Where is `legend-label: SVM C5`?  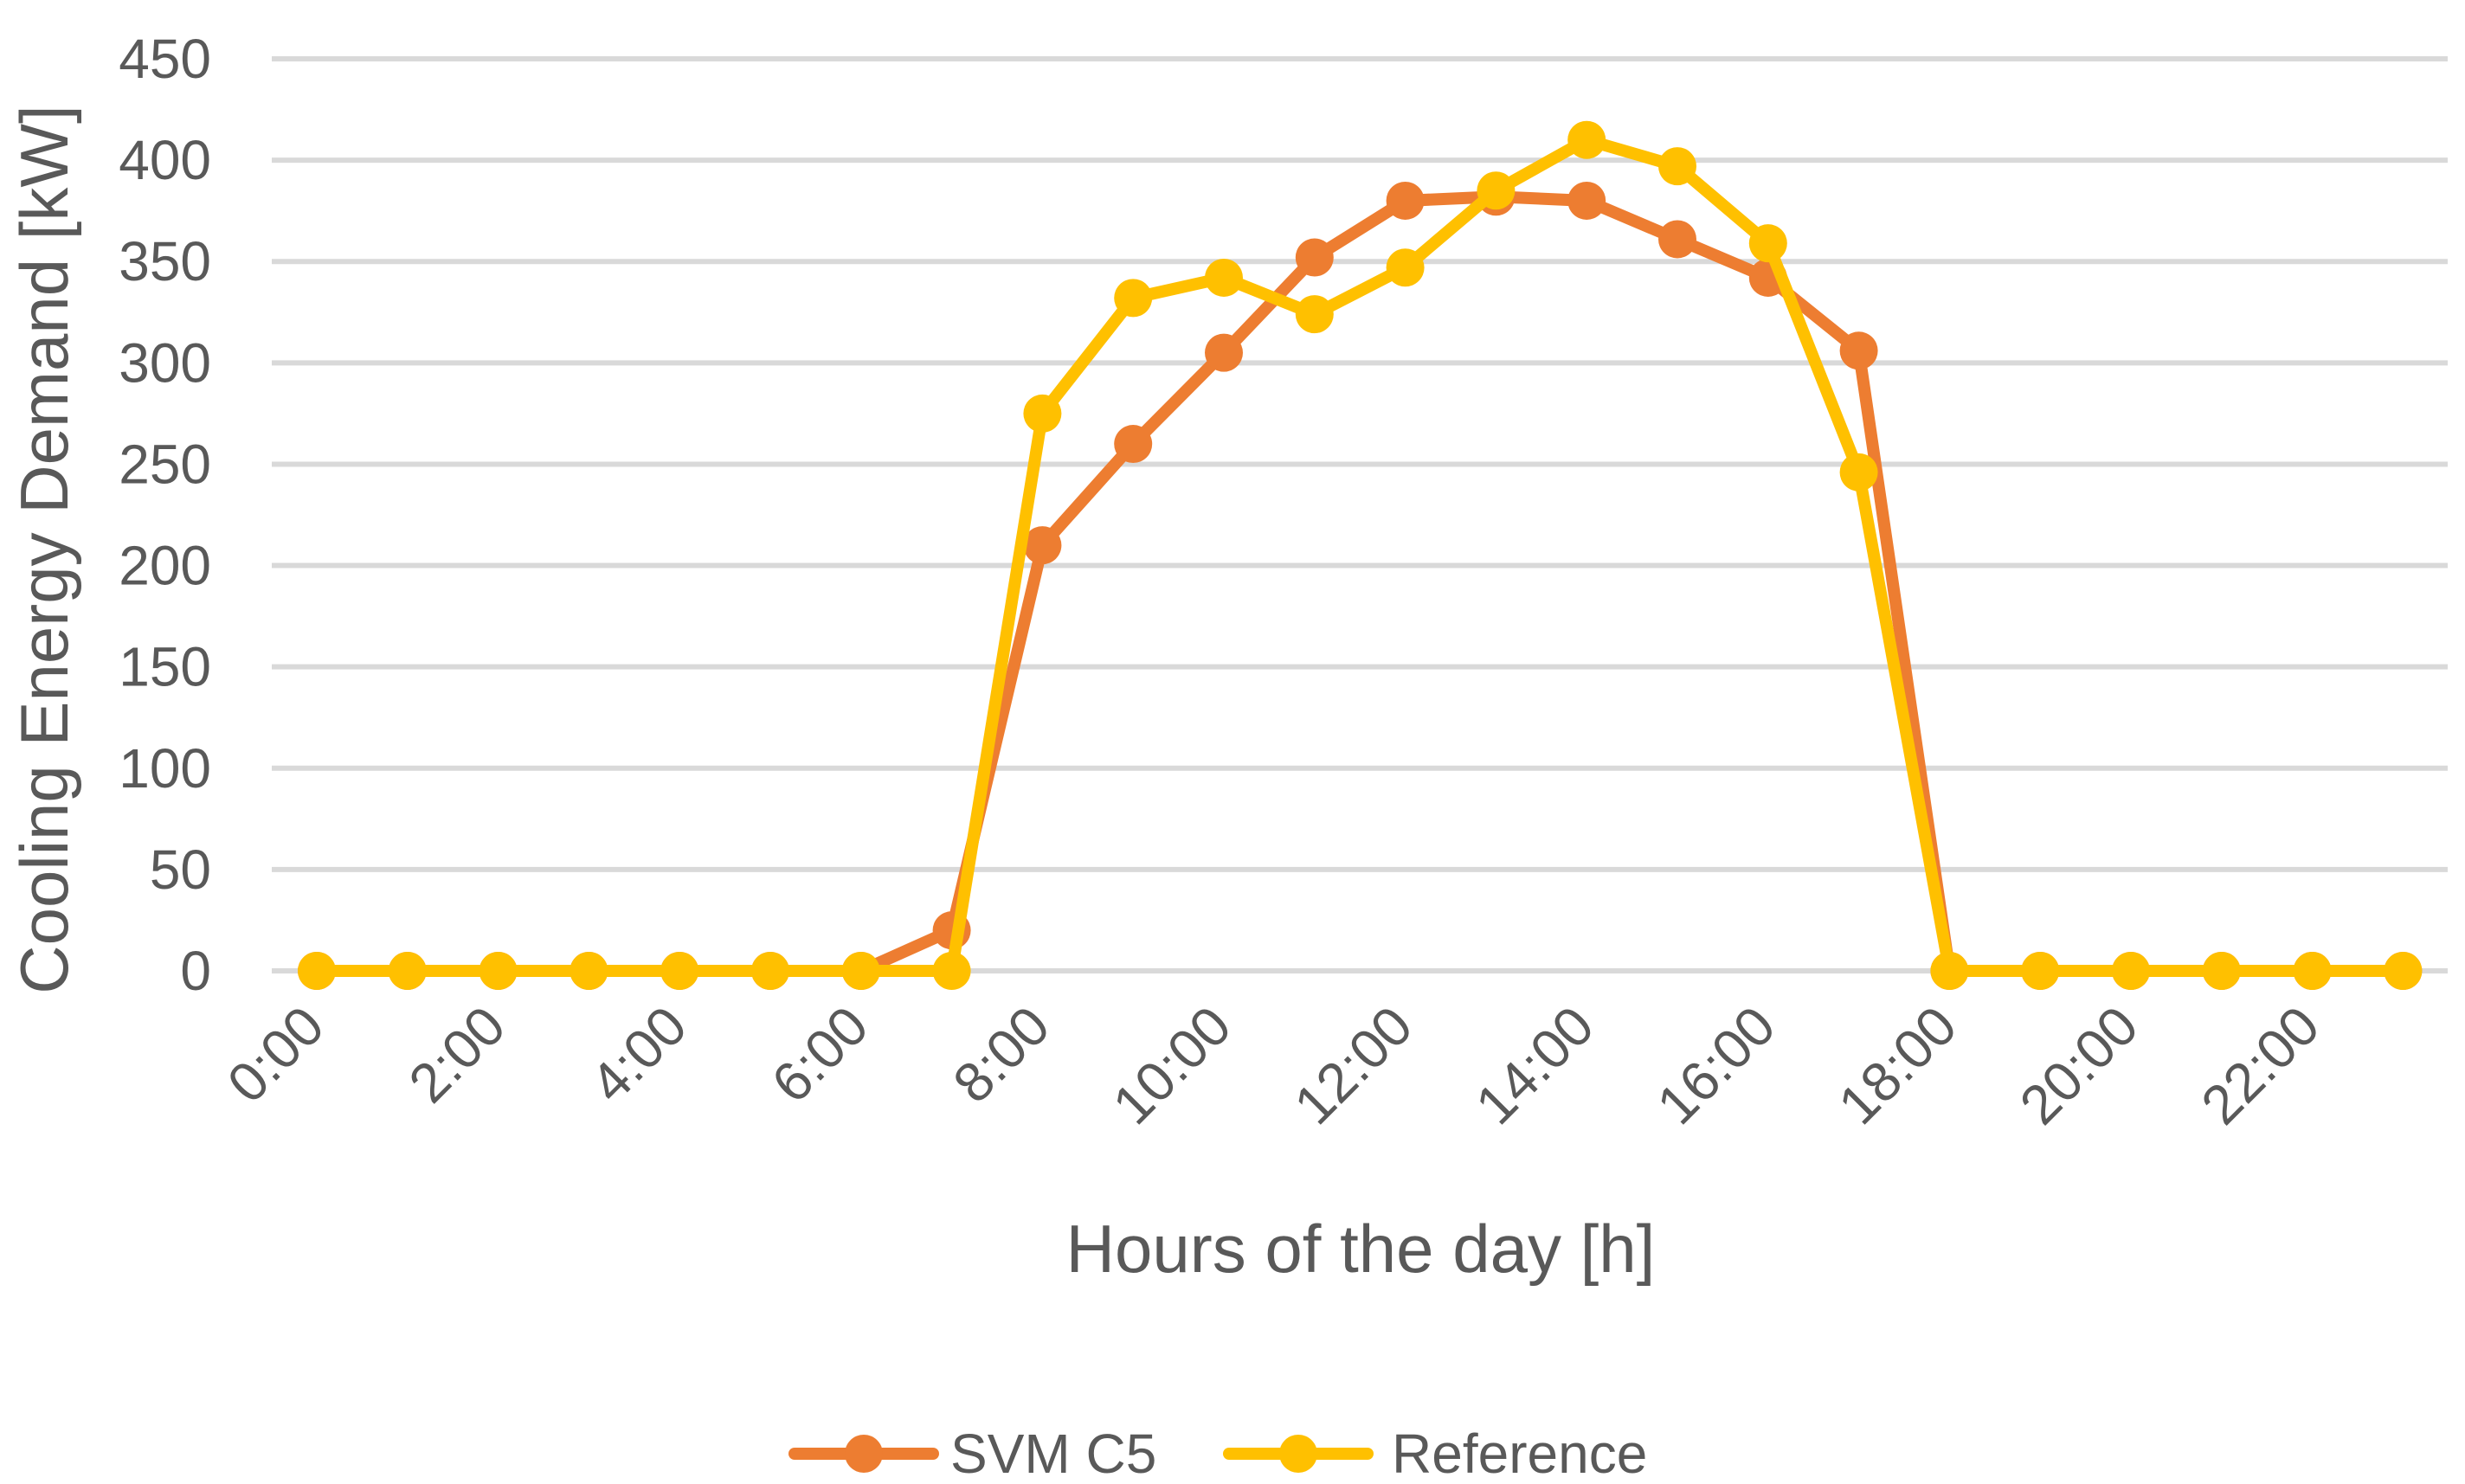
legend-label: SVM C5 is located at coordinates (1053, 1454).